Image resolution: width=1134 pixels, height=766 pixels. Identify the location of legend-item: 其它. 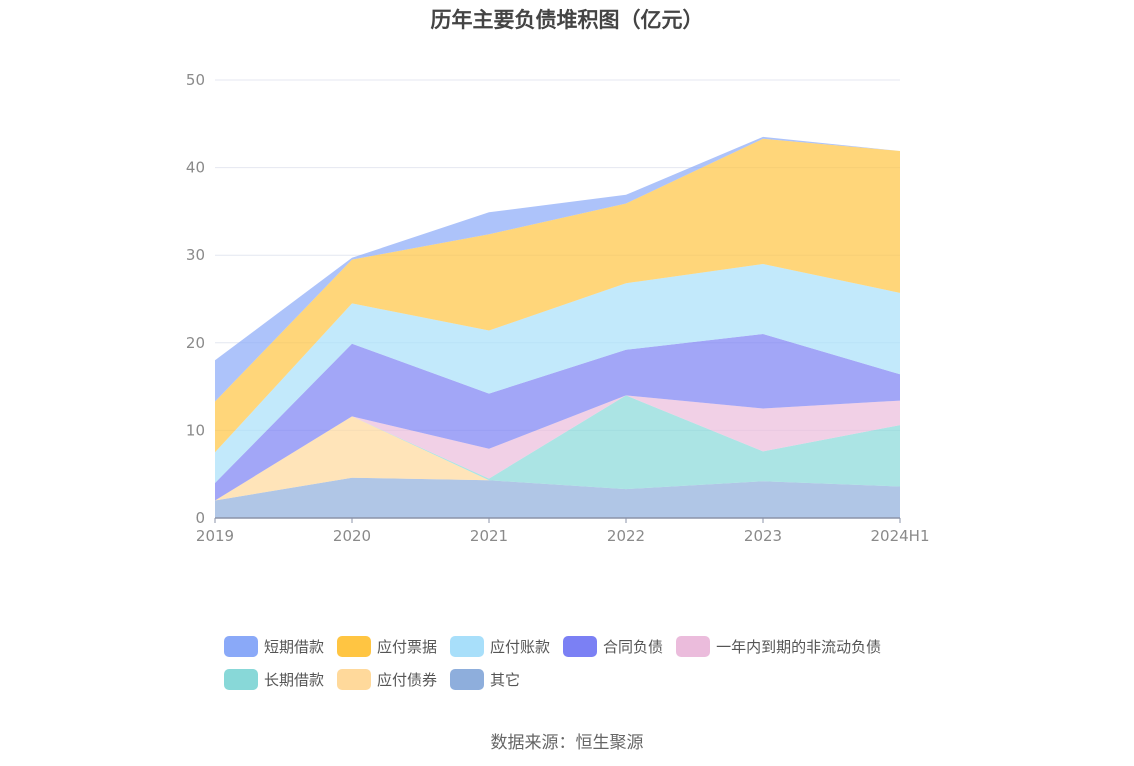
(485, 679).